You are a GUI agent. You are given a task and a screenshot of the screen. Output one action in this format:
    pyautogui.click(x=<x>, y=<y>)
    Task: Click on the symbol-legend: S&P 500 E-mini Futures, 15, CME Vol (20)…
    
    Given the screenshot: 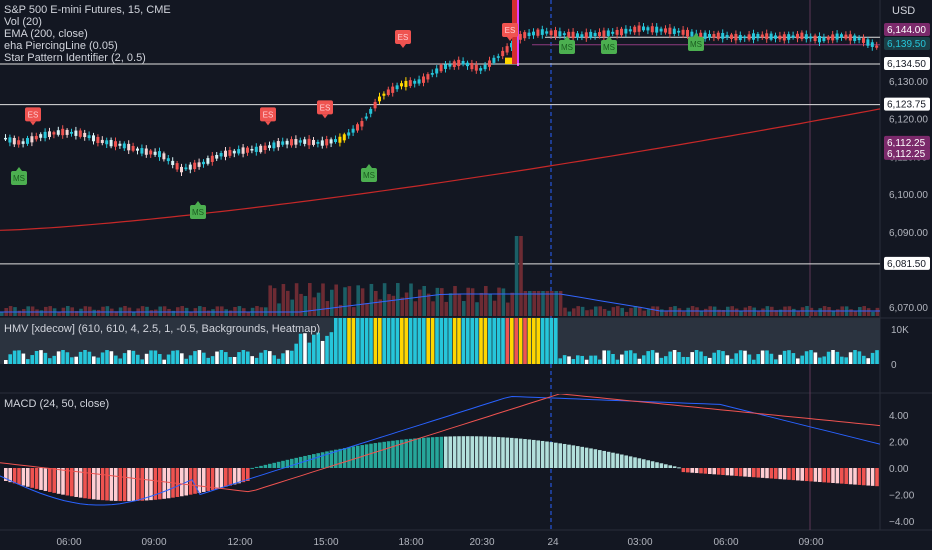 What is the action you would take?
    pyautogui.click(x=87, y=34)
    